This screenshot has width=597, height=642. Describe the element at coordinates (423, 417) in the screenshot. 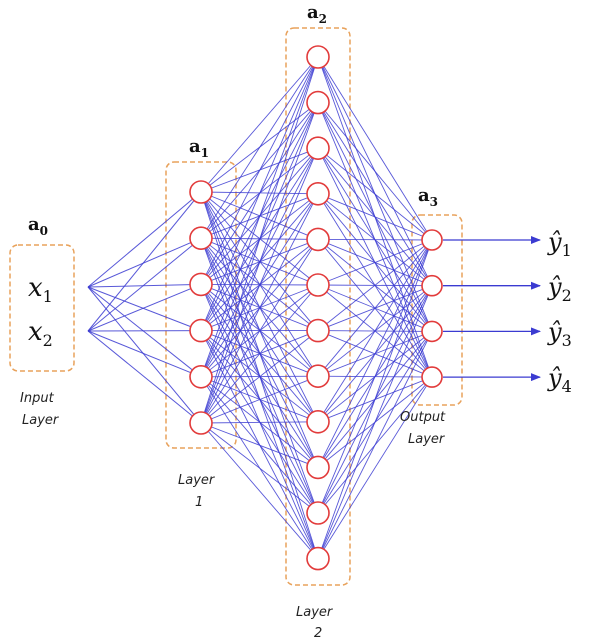

I see `output-layer-caption-line1: Output` at that location.